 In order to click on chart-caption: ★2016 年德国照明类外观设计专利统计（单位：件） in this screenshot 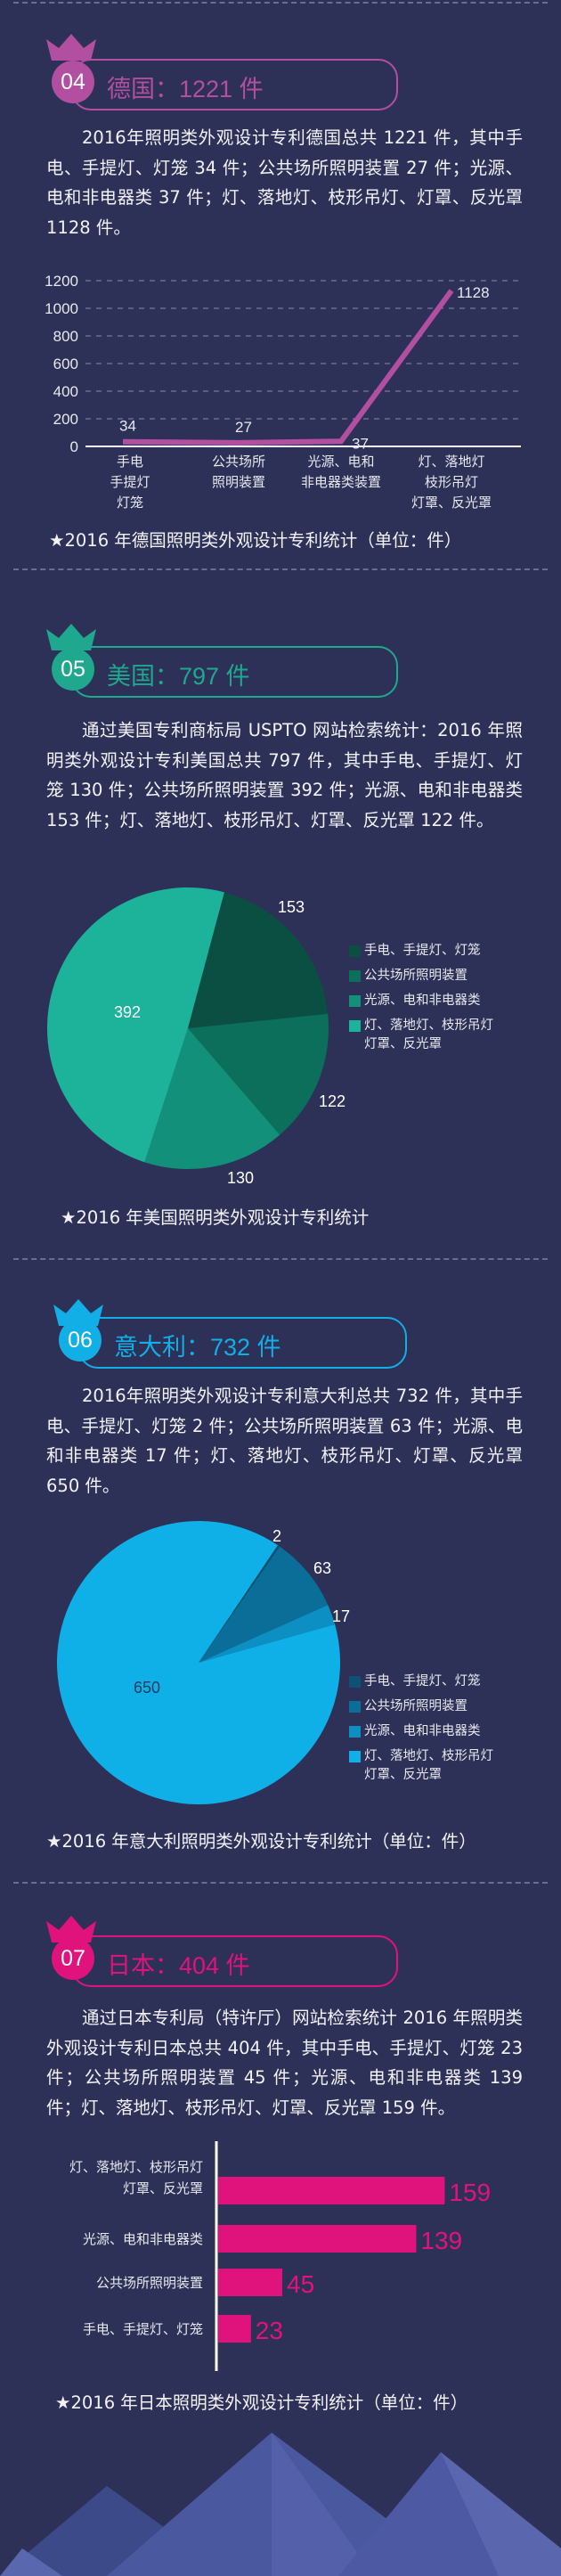, I will do `click(255, 540)`.